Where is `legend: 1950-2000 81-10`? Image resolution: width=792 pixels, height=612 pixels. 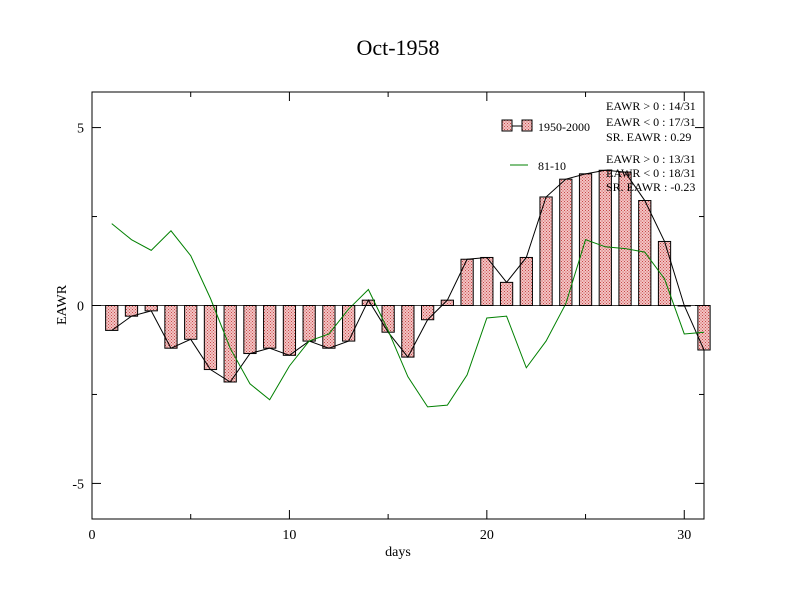
legend: 1950-2000 81-10 is located at coordinates (545, 146).